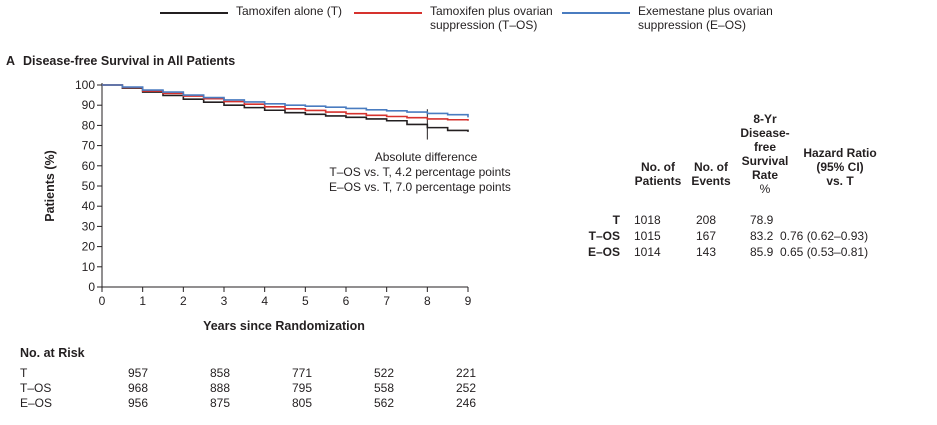  Describe the element at coordinates (596, 13) in the screenshot. I see `legend-swatch-e-os` at that location.